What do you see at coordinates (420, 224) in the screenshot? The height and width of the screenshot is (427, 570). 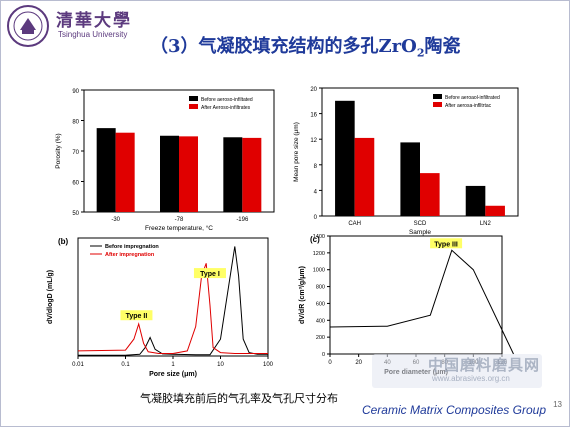 I see `x-tick-label: SCD` at bounding box center [420, 224].